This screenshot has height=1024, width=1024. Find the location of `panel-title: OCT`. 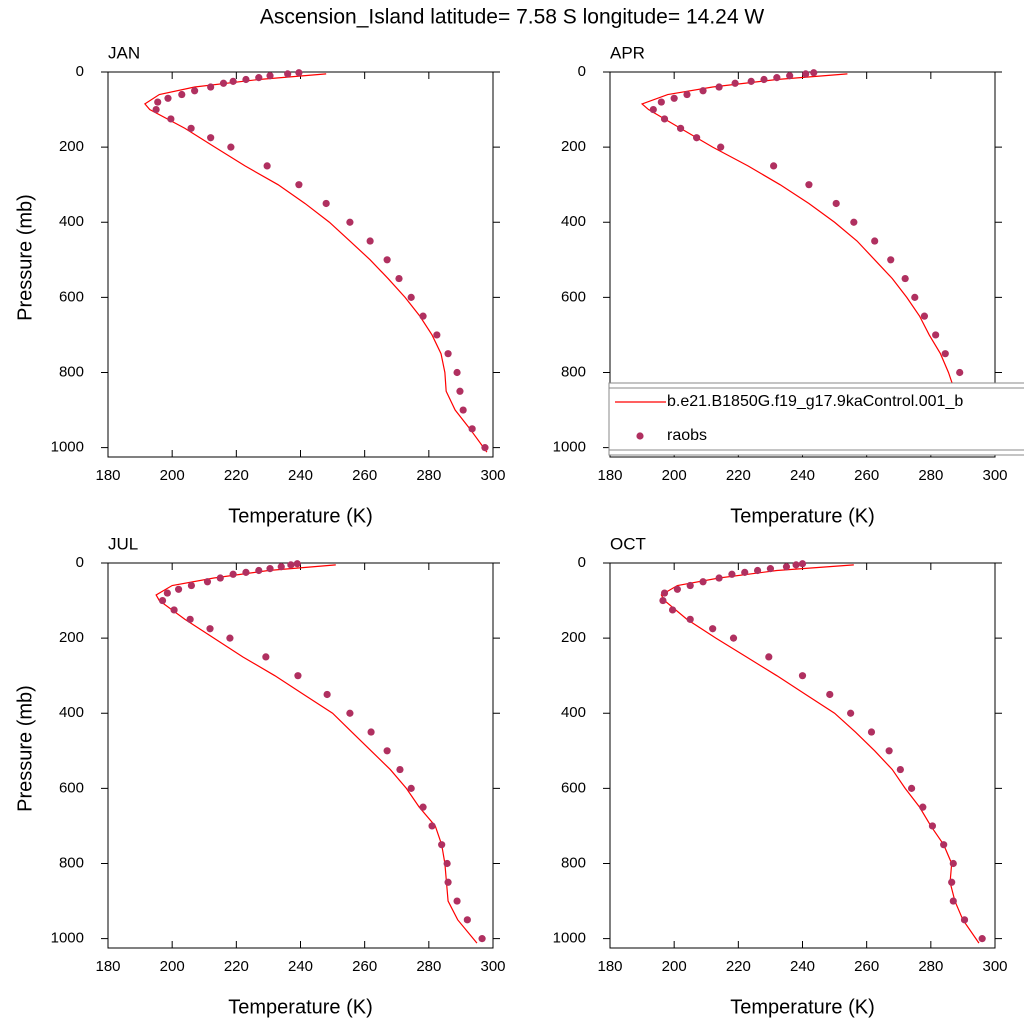

panel-title: OCT is located at coordinates (628, 543).